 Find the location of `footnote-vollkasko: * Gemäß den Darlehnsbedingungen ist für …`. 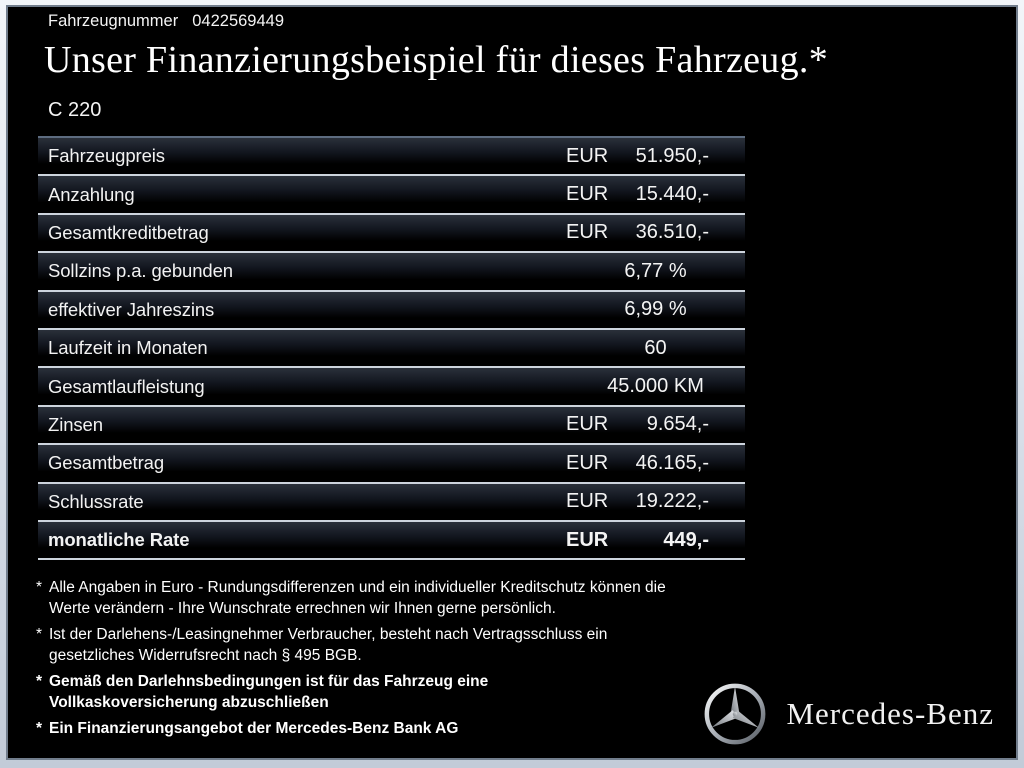

footnote-vollkasko: * Gemäß den Darlehnsbedingungen ist für … is located at coordinates (394, 692).